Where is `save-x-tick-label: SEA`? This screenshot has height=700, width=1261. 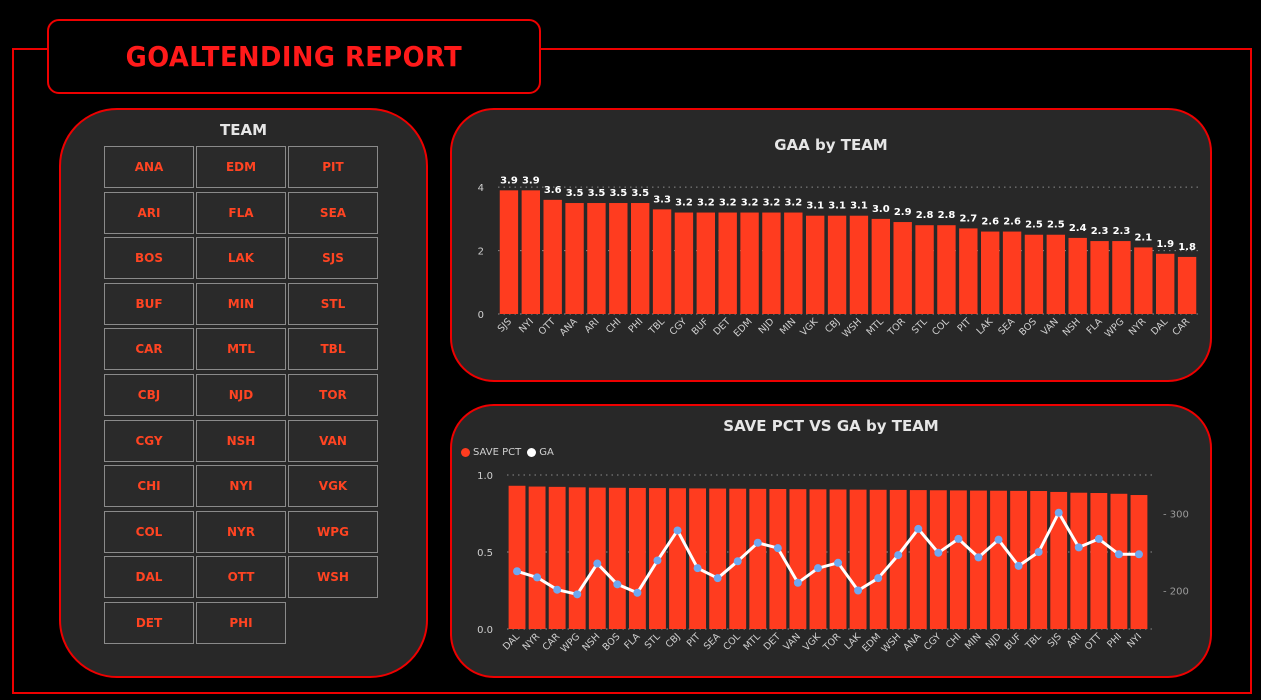 save-x-tick-label: SEA is located at coordinates (712, 641).